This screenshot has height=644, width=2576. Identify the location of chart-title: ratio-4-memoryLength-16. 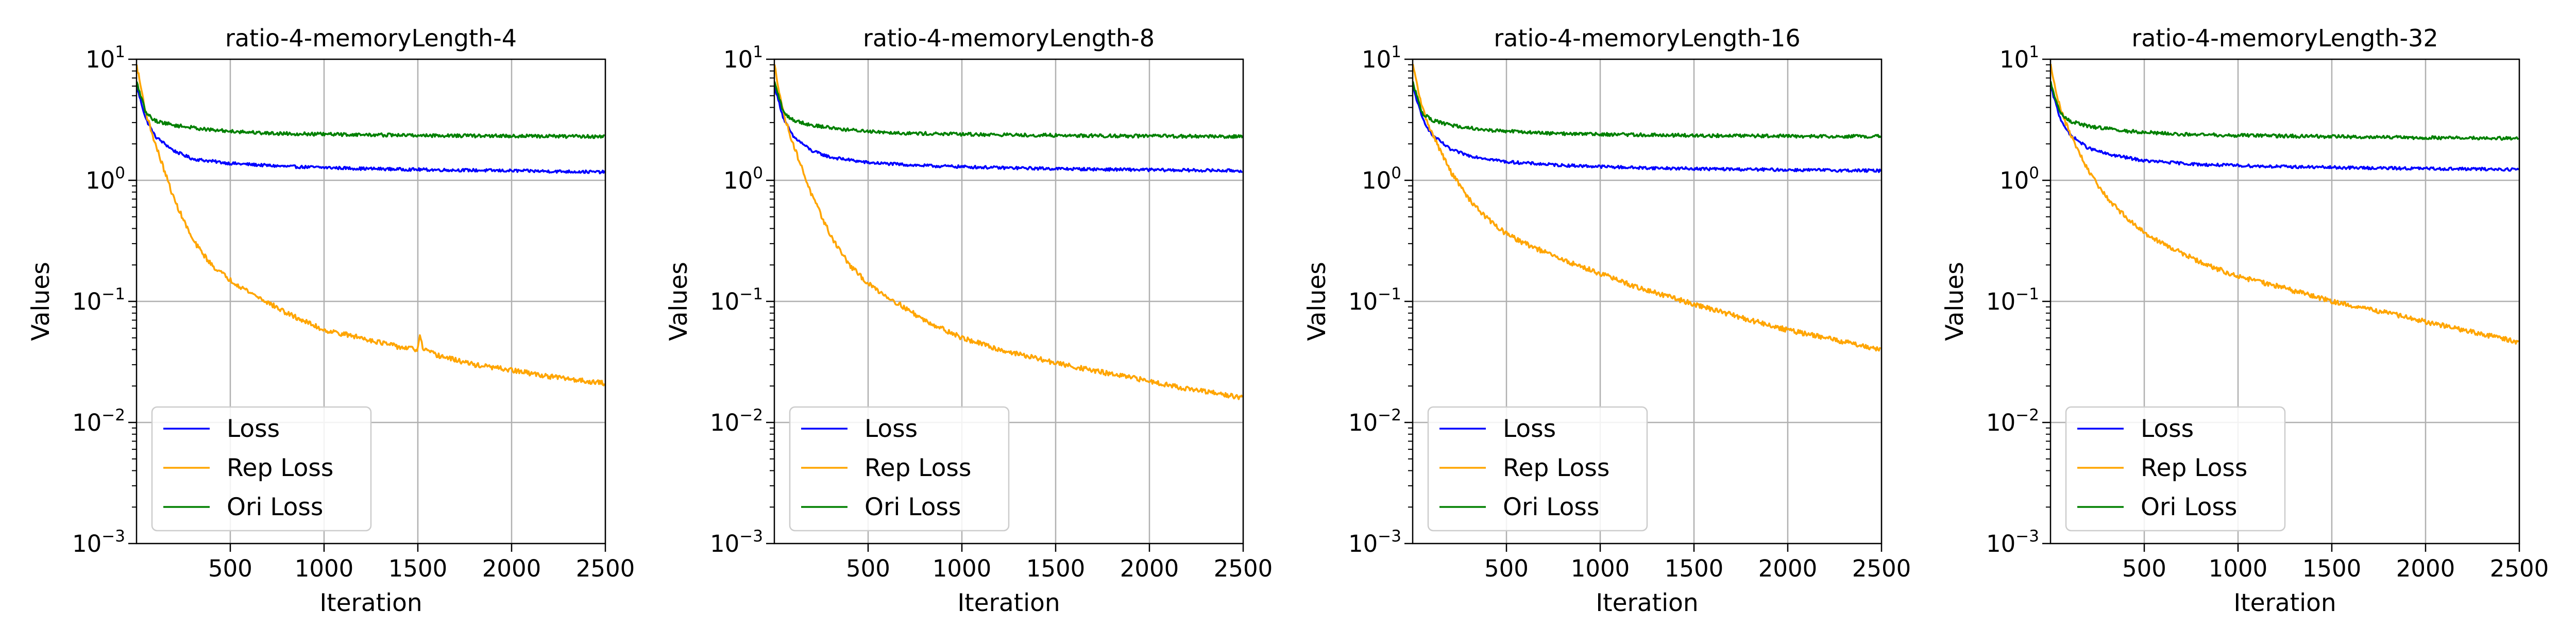
(1647, 38).